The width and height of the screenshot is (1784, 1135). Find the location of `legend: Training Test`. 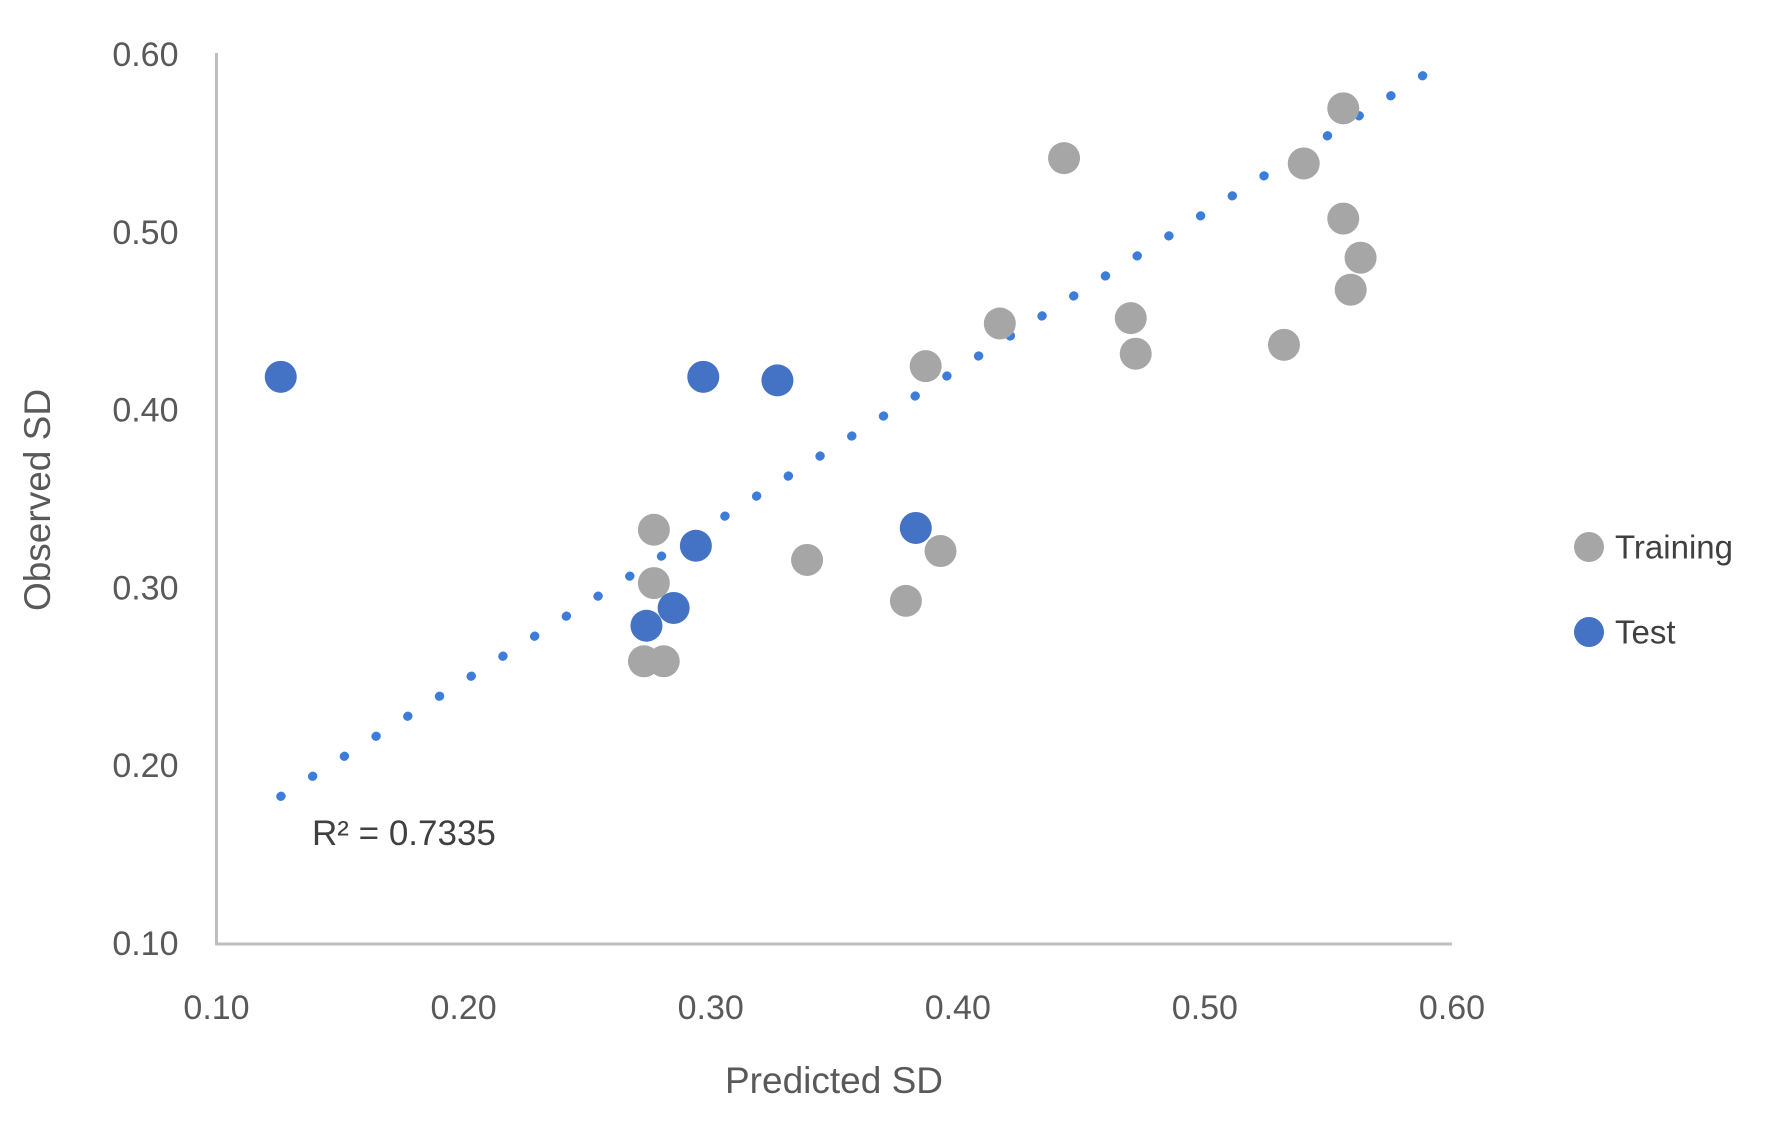

legend: Training Test is located at coordinates (1653, 590).